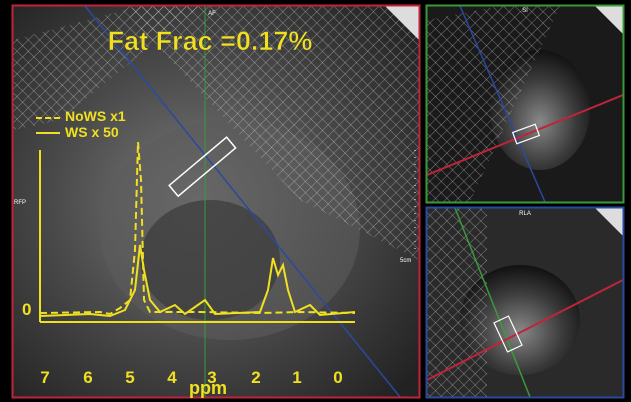  I want to click on orientation-label: RFP, so click(20, 203).